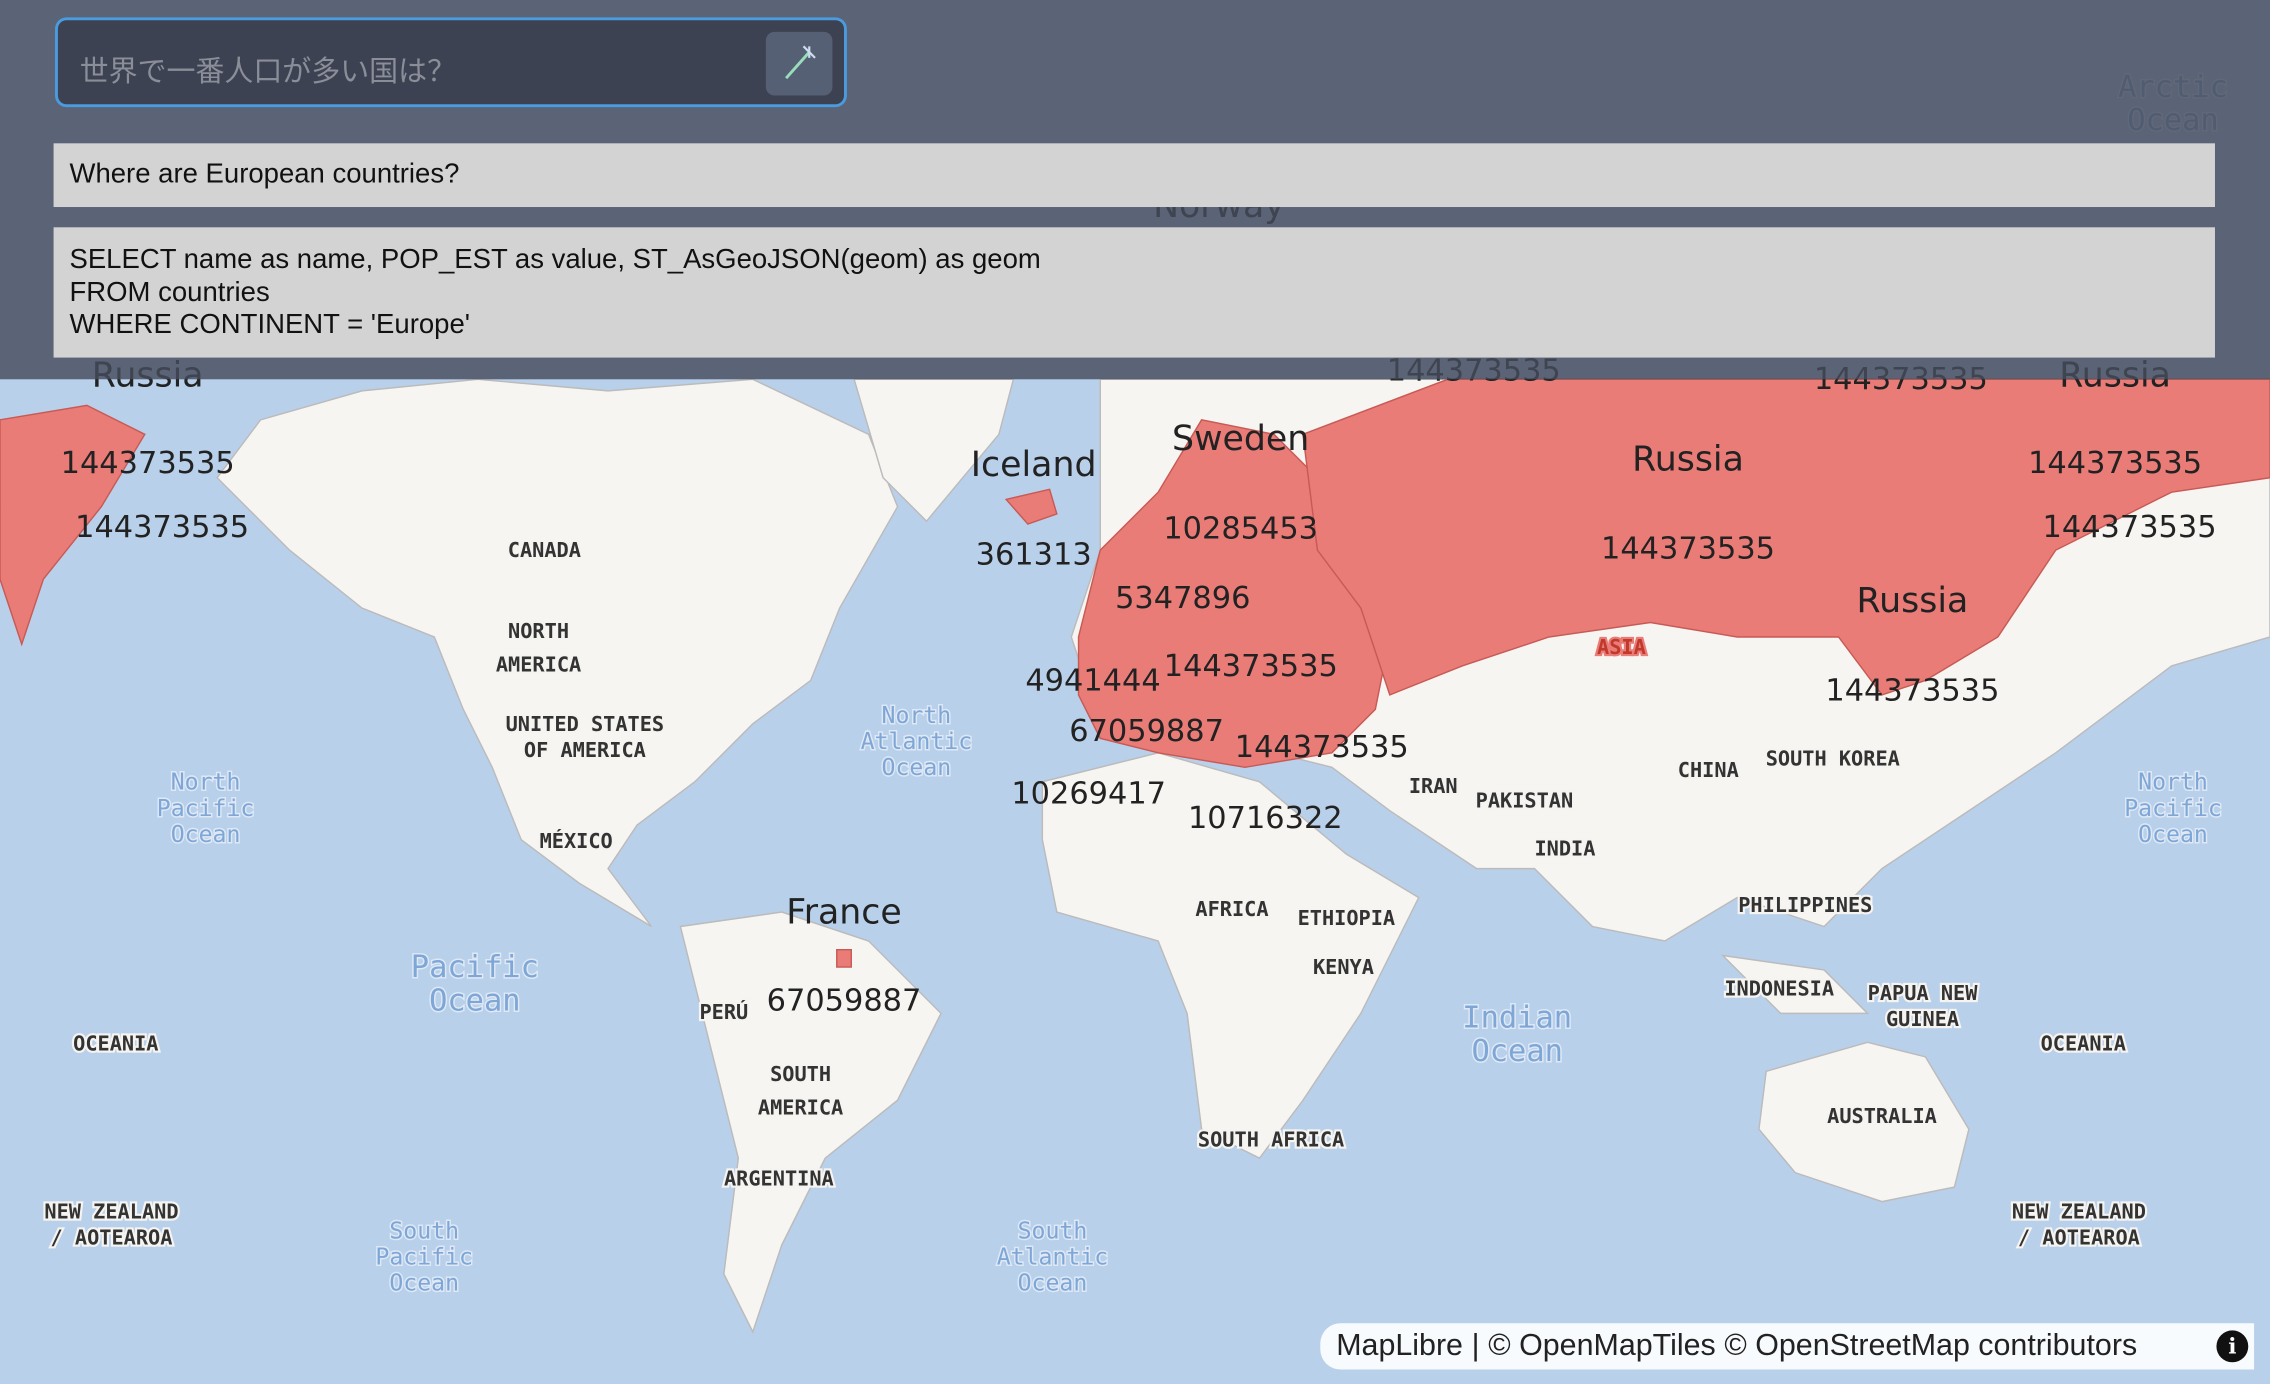 This screenshot has height=1384, width=2270. I want to click on place-label: ARGENTINA, so click(779, 1178).